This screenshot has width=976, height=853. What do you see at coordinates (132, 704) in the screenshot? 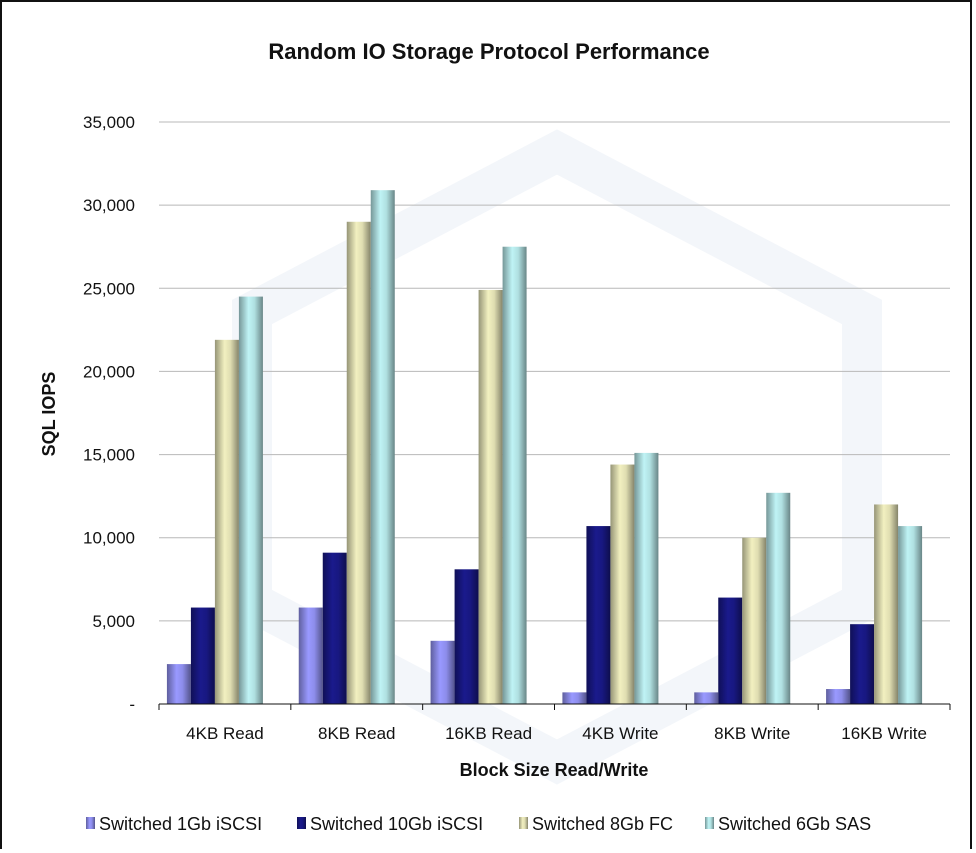
I see `y-tick-label: -` at bounding box center [132, 704].